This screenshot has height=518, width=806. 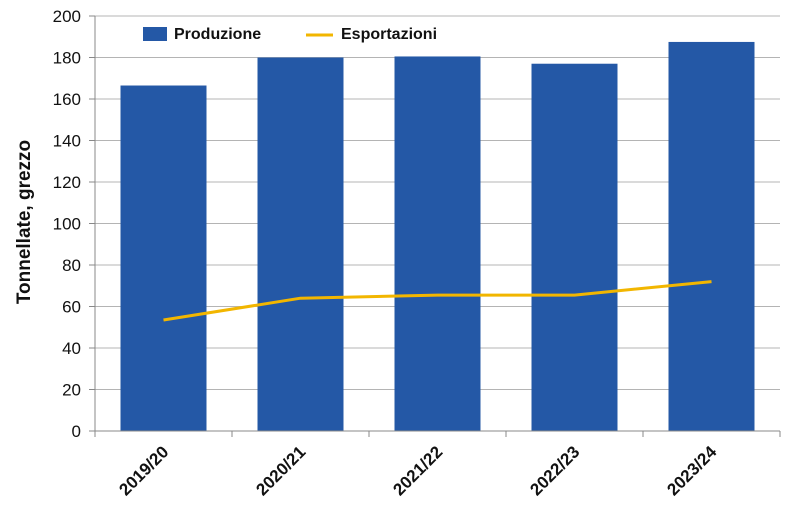 What do you see at coordinates (437, 301) in the screenshot?
I see `line-series-esportazioni` at bounding box center [437, 301].